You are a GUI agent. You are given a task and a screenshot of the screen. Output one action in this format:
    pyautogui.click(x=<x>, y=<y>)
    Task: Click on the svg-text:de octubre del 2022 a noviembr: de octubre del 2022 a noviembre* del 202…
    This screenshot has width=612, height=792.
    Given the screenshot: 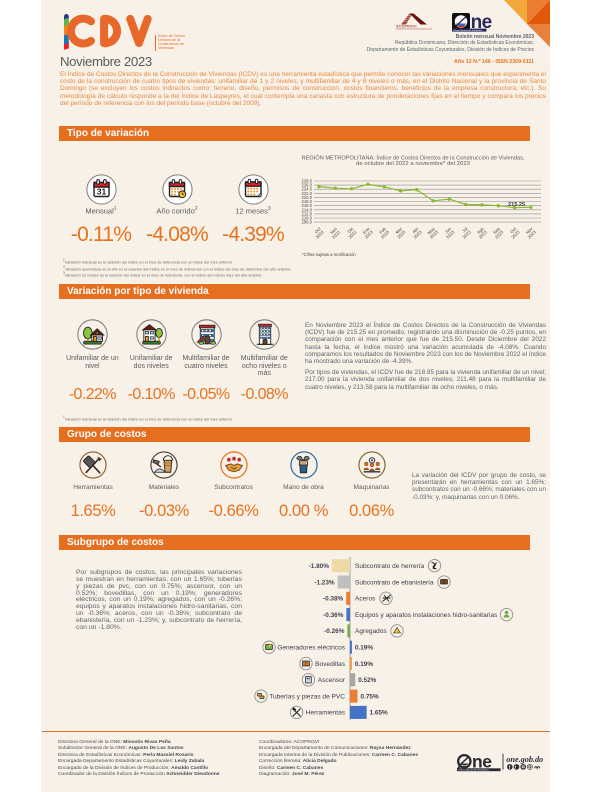 What is the action you would take?
    pyautogui.click(x=413, y=164)
    